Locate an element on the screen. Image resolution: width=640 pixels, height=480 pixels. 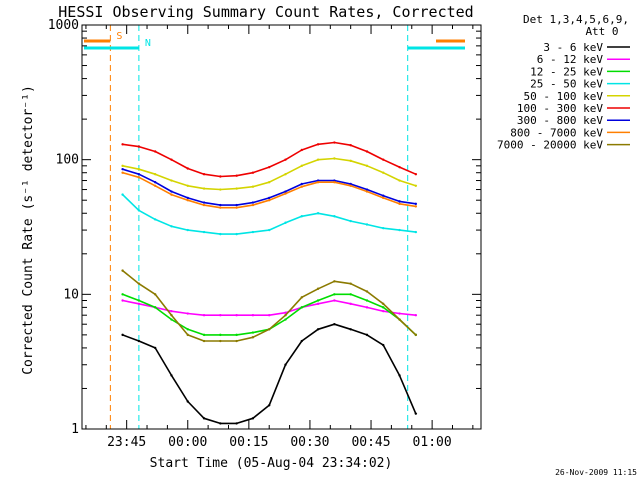
annotation-S-label: S is located at coordinates (119, 36).